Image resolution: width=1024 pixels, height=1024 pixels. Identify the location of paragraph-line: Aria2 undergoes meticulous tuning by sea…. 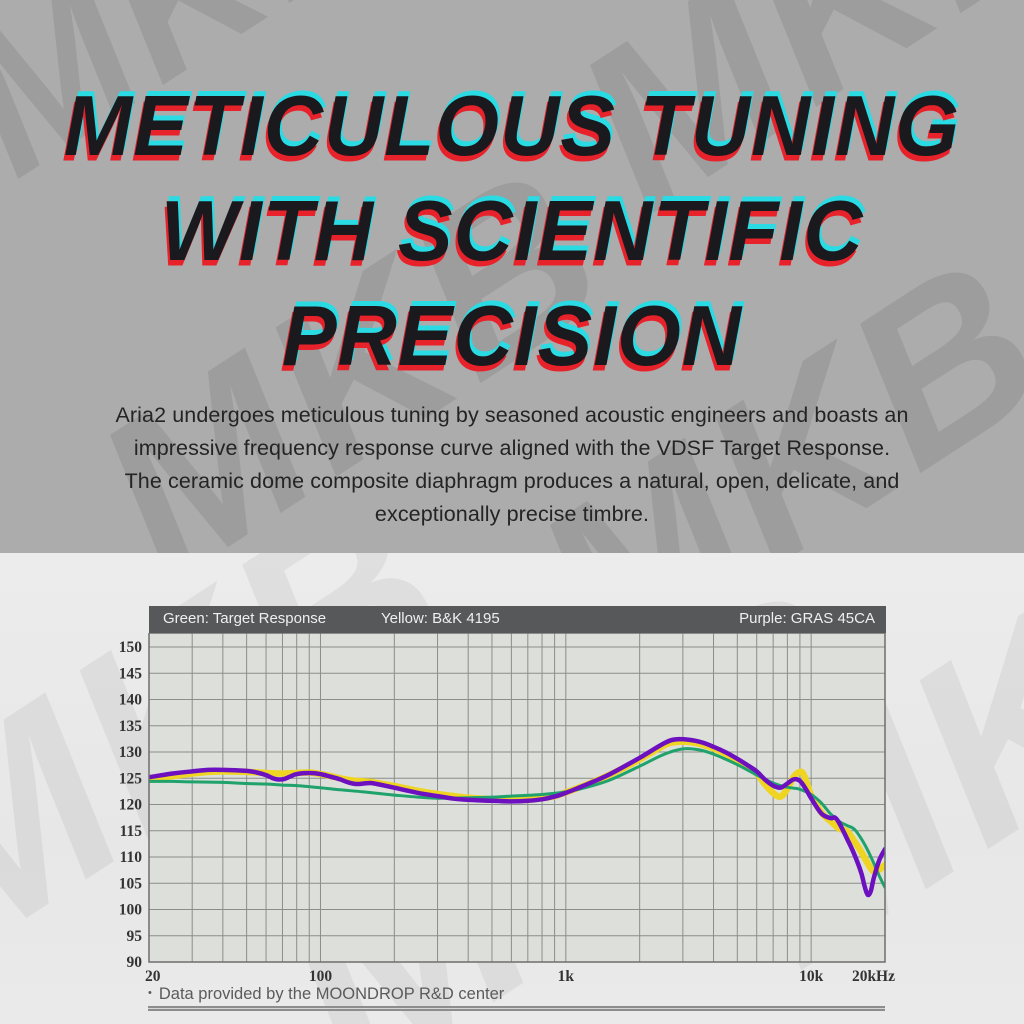
(512, 415).